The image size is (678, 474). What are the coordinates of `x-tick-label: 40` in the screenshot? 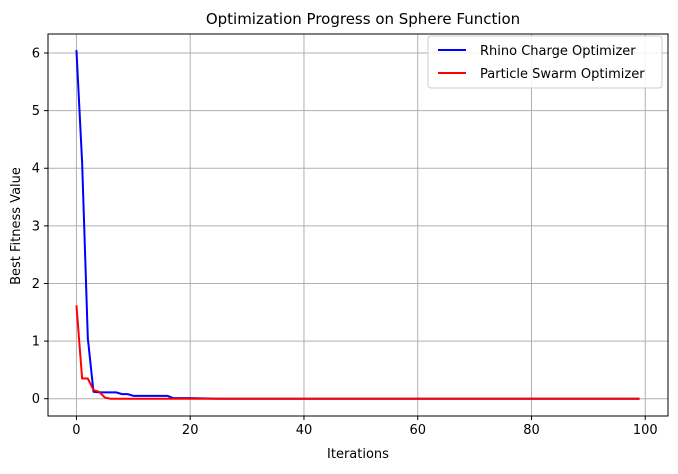 It's located at (304, 430).